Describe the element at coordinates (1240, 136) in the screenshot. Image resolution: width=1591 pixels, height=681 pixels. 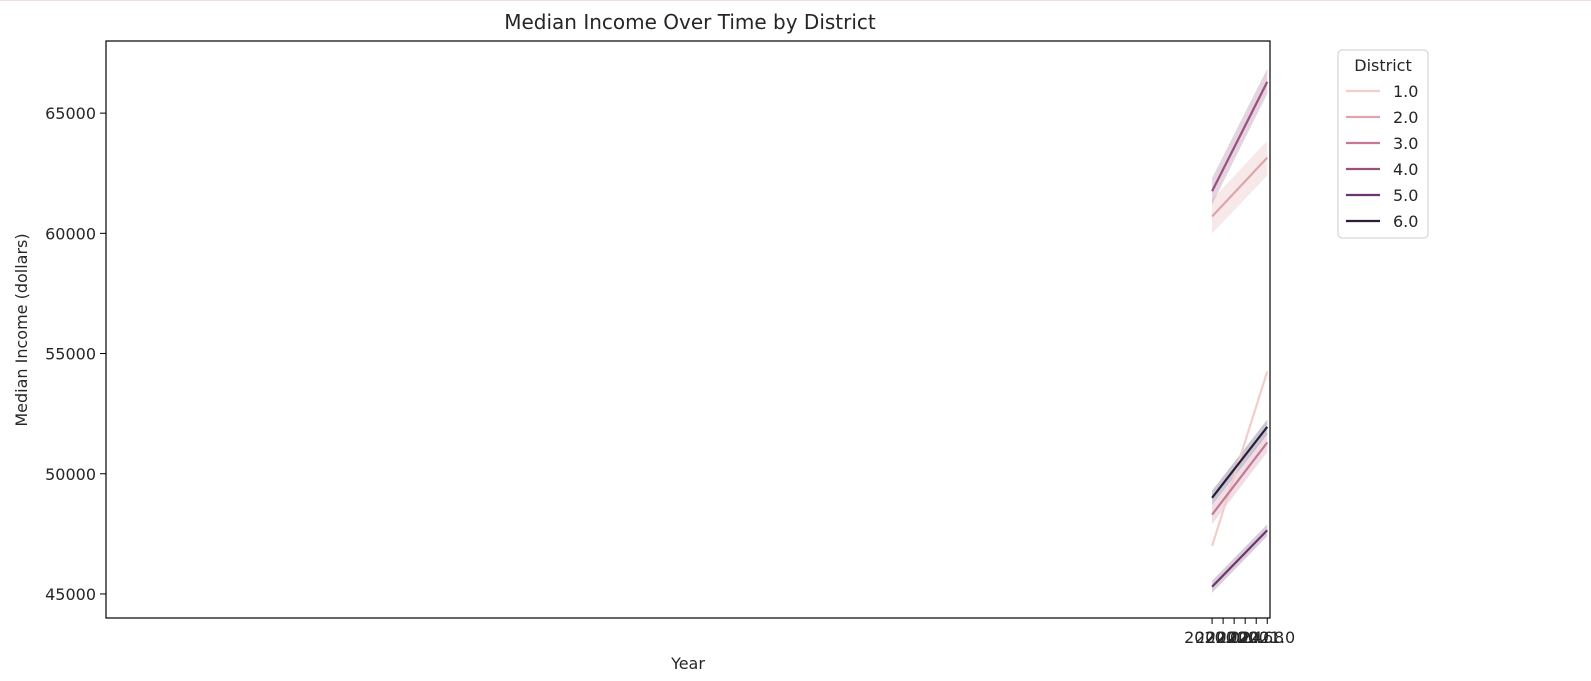
I see `series-line-district-4.0` at that location.